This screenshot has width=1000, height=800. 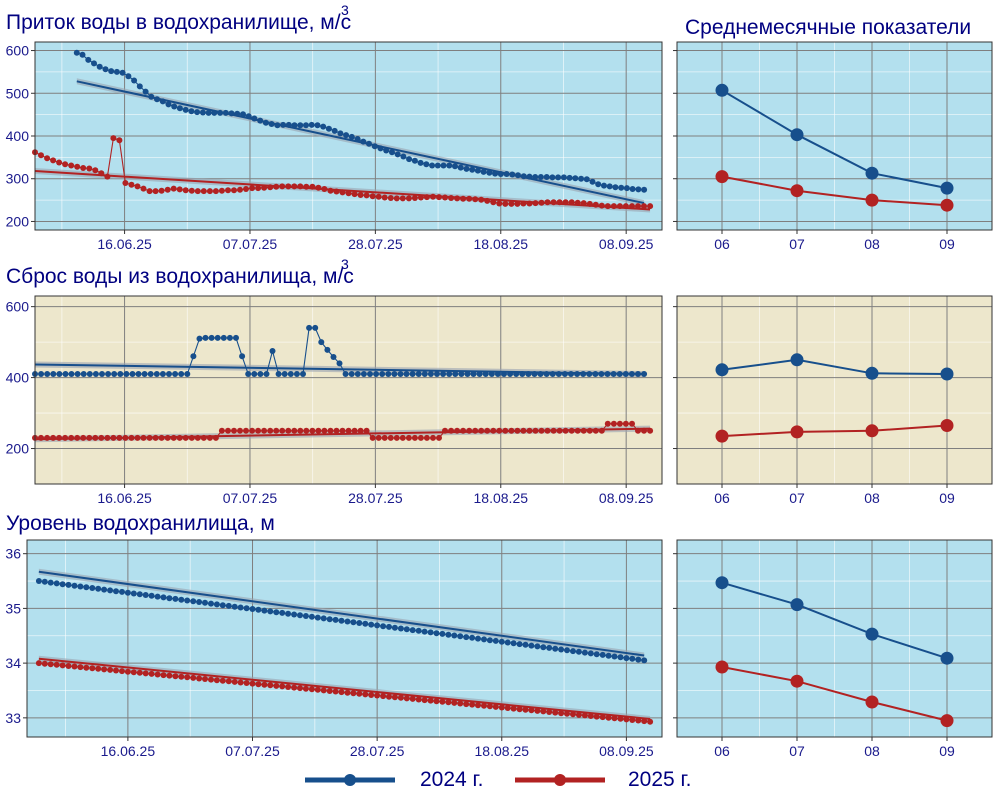 I want to click on release-x-tick-label: 18.08.25, so click(x=501, y=498).